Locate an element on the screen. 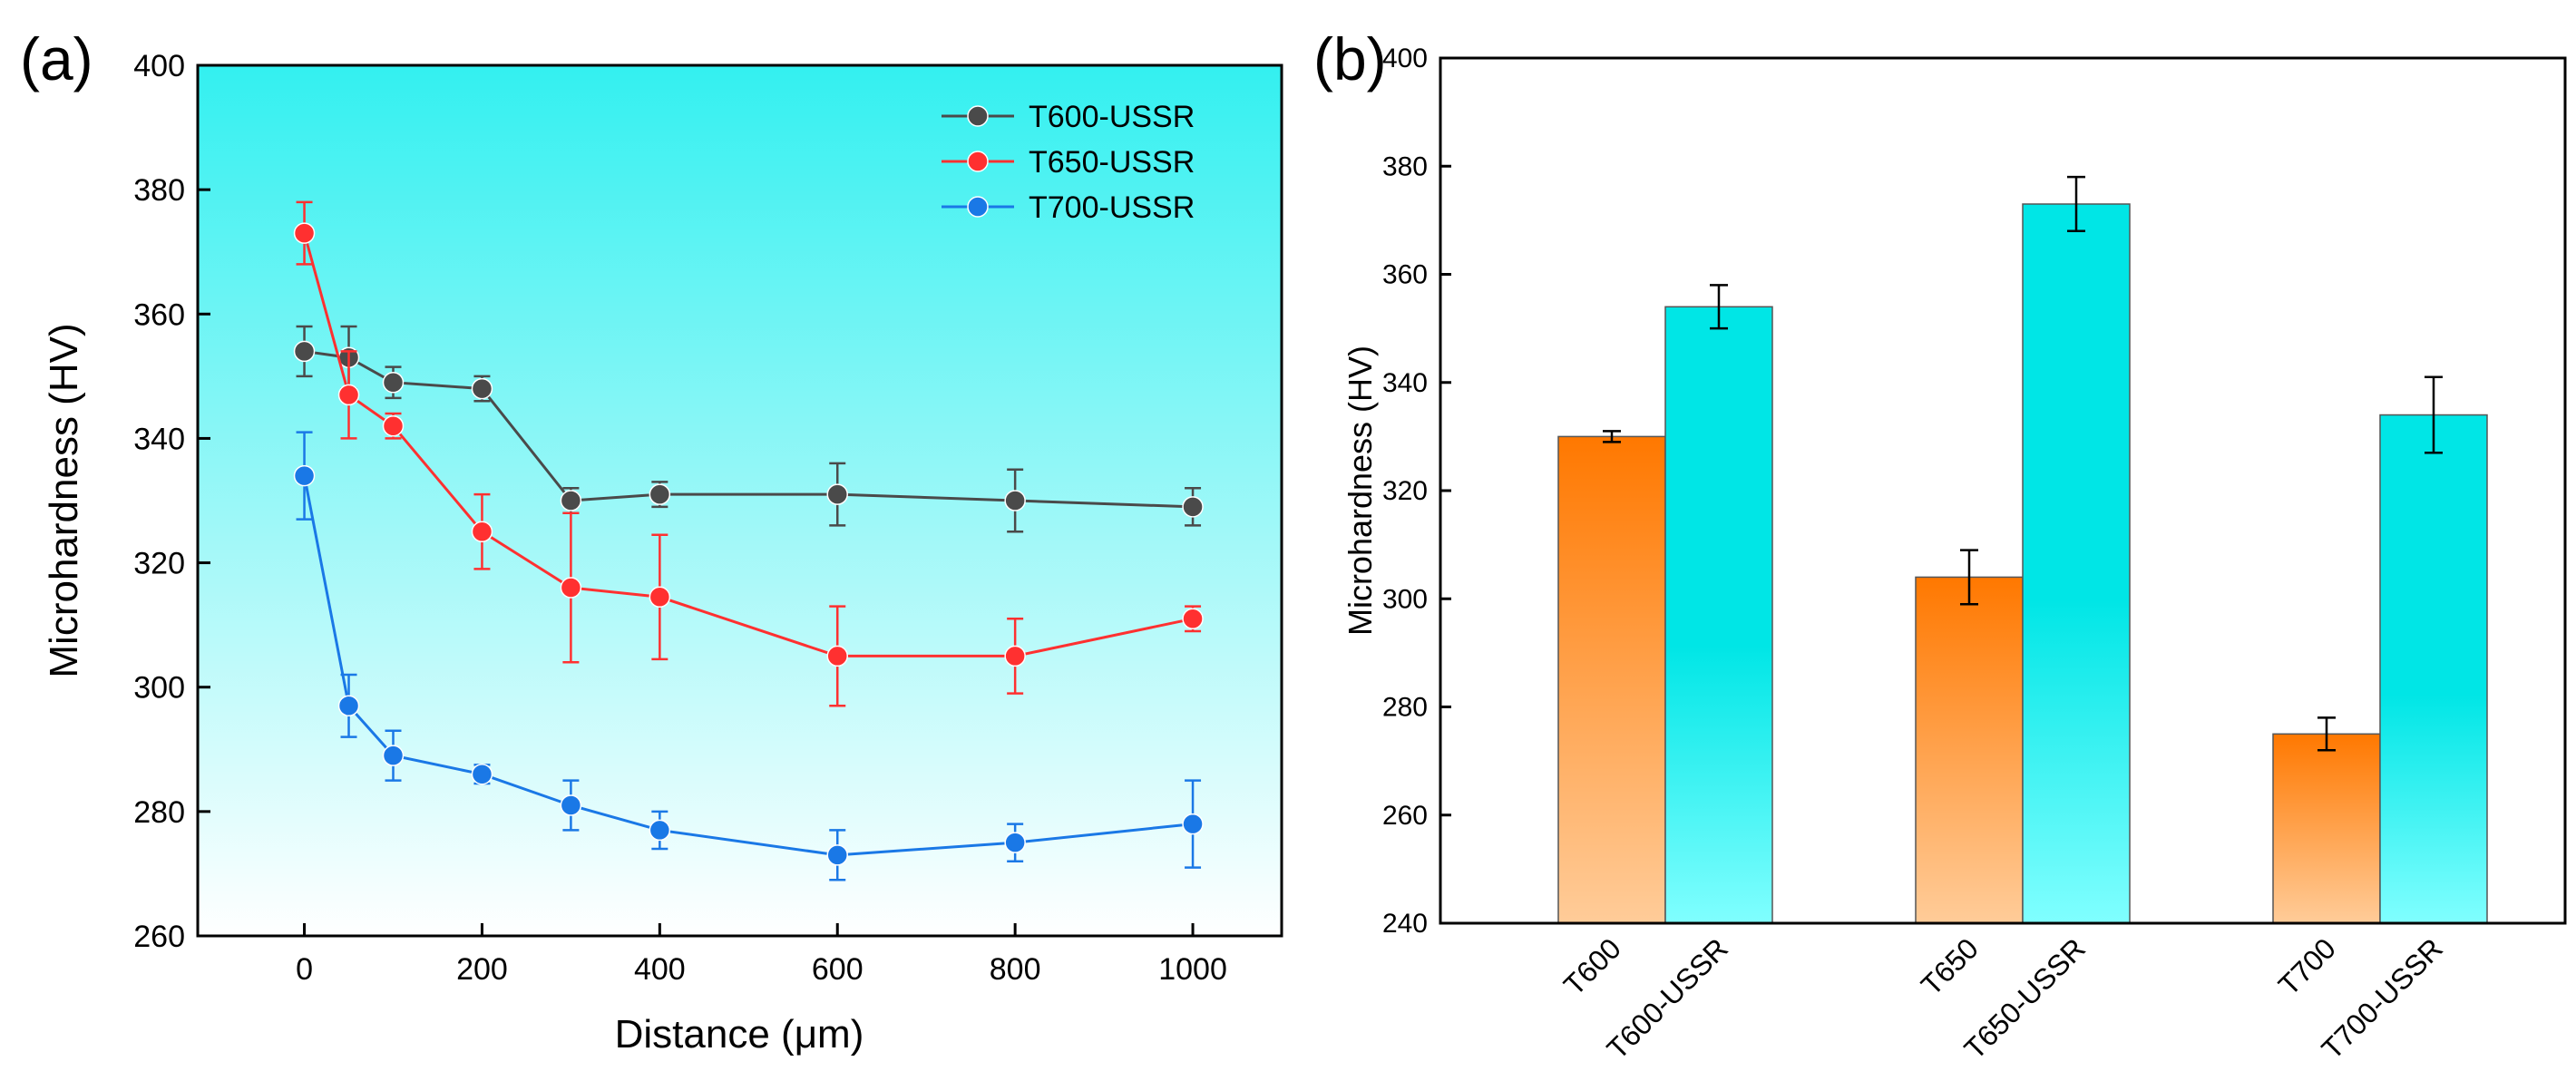 The width and height of the screenshot is (2576, 1081). panel-a-x-axis-label: Distance (μm) is located at coordinates (739, 1034).